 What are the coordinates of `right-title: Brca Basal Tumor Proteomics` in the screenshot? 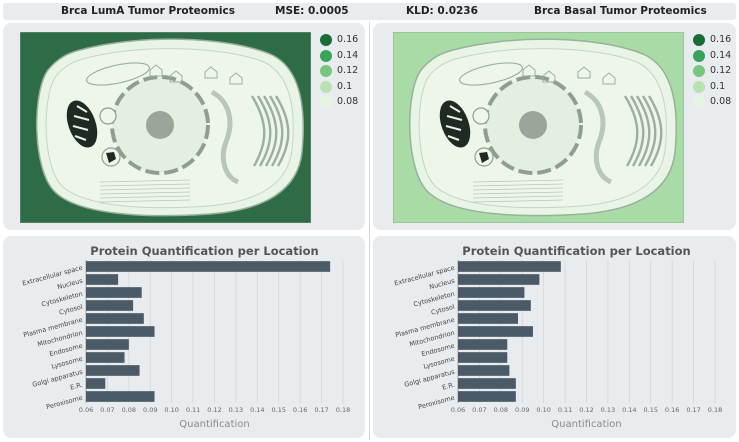 It's located at (620, 11).